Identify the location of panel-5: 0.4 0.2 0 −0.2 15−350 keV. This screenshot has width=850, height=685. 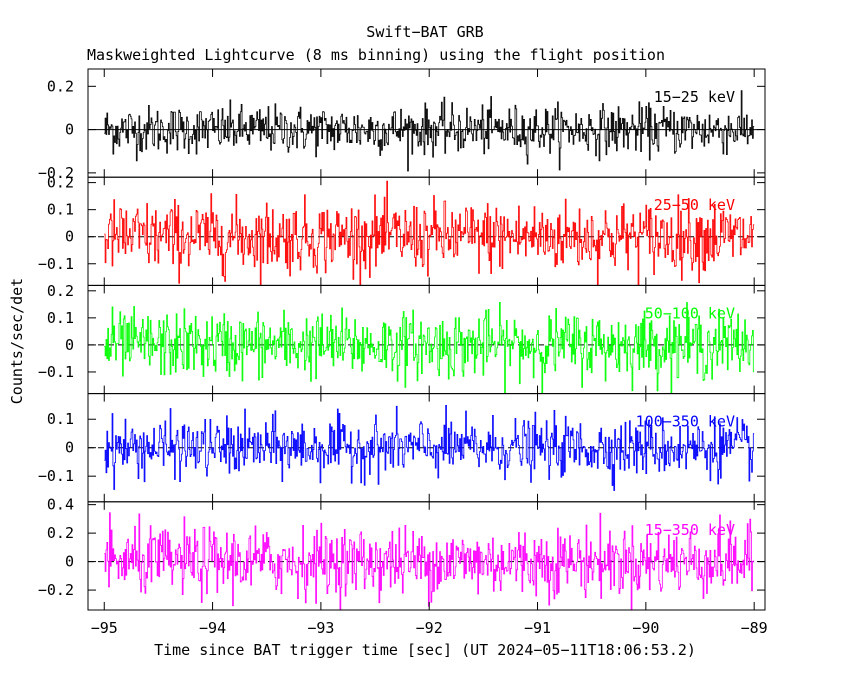
(402, 553).